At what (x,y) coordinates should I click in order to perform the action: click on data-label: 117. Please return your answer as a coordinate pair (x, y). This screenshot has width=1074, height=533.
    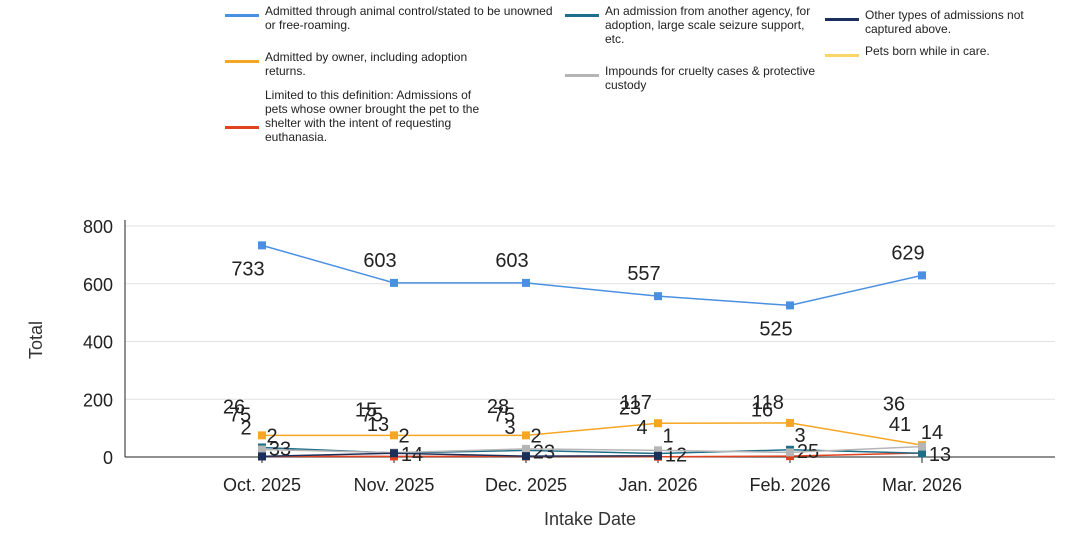
    Looking at the image, I should click on (636, 403).